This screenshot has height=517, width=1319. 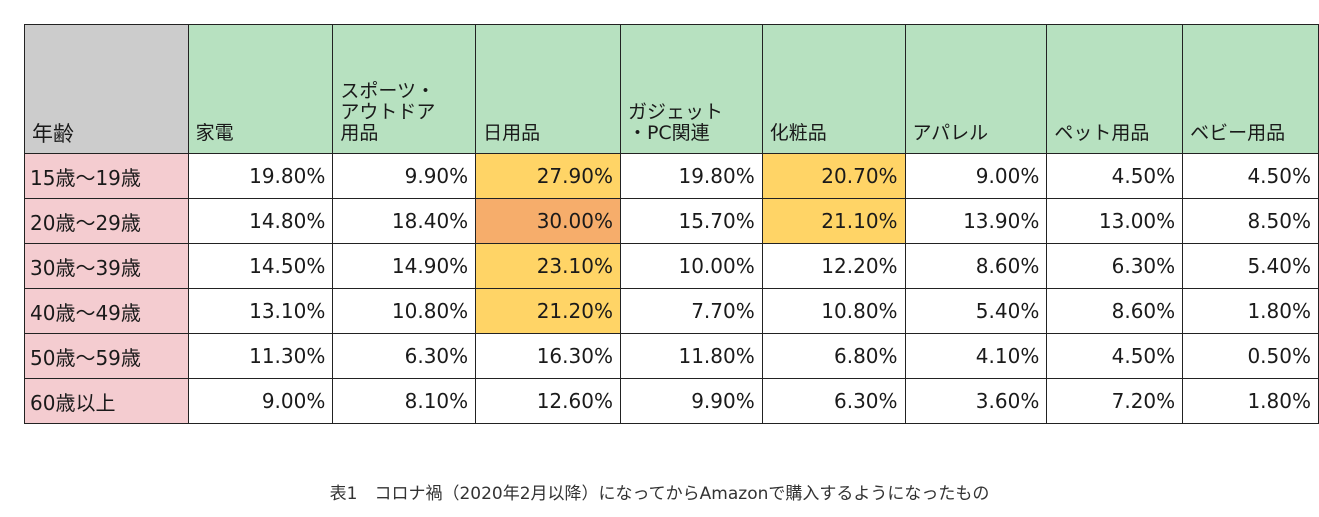 I want to click on table-cell-highlighted: 30.00%, so click(x=548, y=221).